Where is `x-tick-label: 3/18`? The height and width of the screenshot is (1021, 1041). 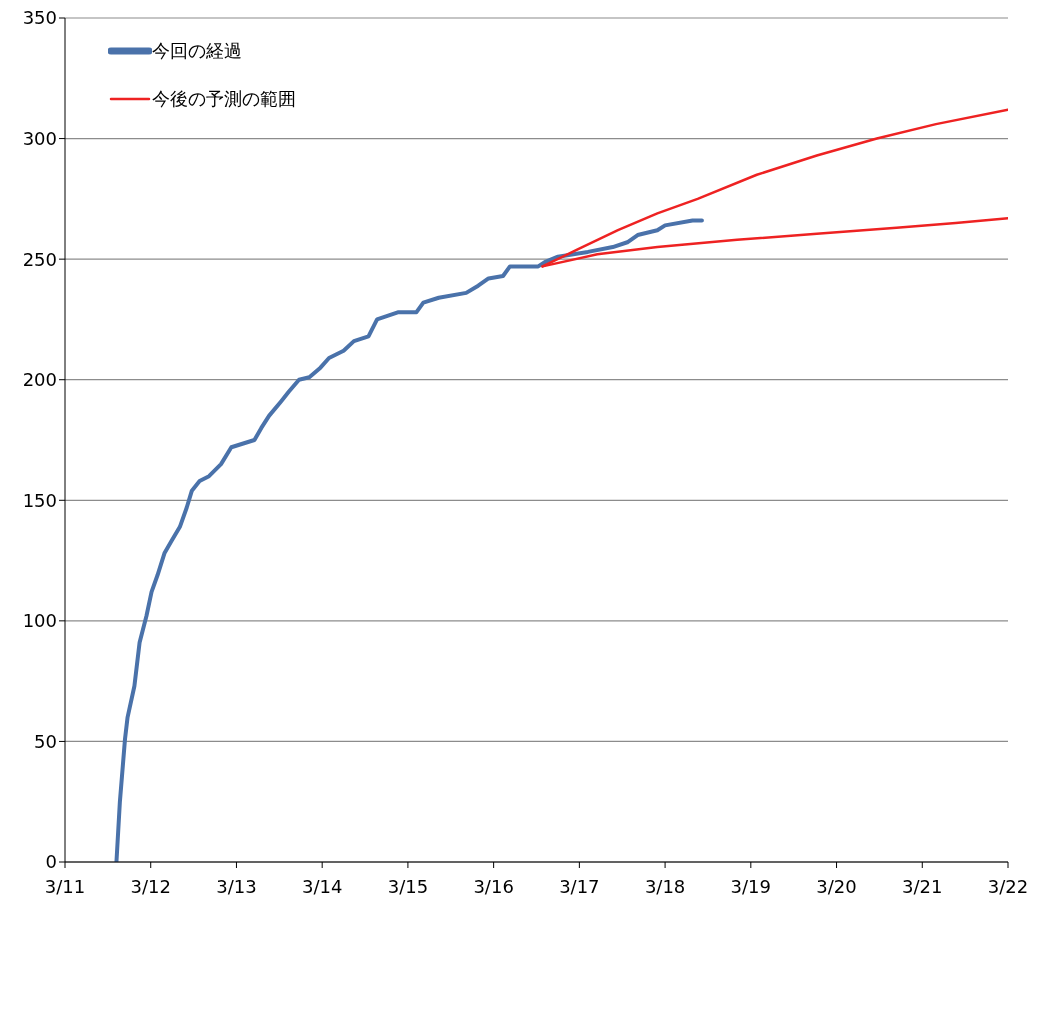 x-tick-label: 3/18 is located at coordinates (665, 886).